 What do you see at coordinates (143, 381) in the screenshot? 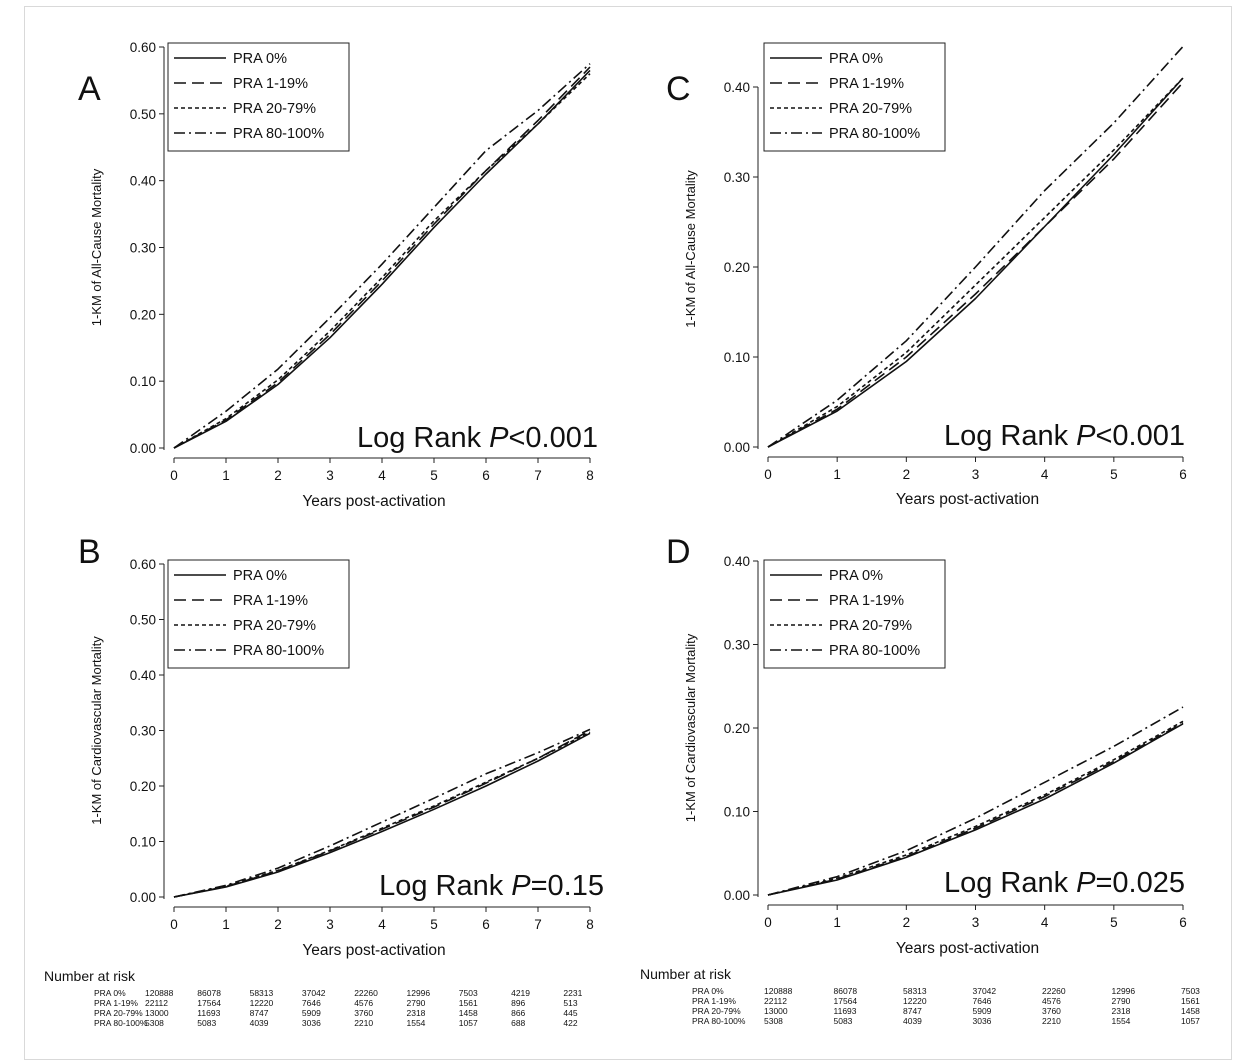
I see `y-tick-label: 0.10` at bounding box center [143, 381].